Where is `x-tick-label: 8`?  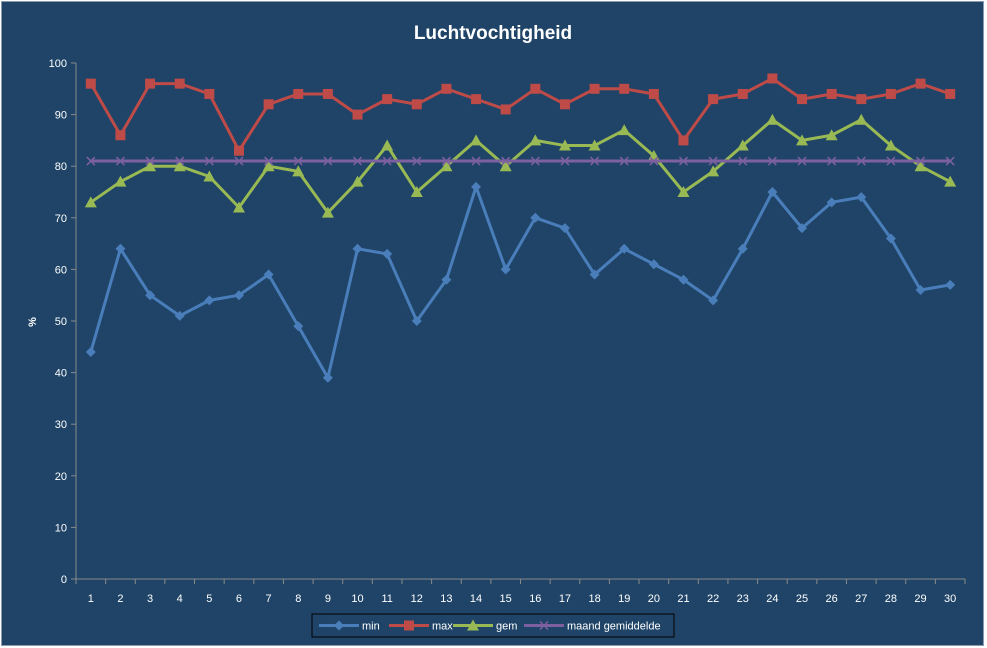 x-tick-label: 8 is located at coordinates (298, 599).